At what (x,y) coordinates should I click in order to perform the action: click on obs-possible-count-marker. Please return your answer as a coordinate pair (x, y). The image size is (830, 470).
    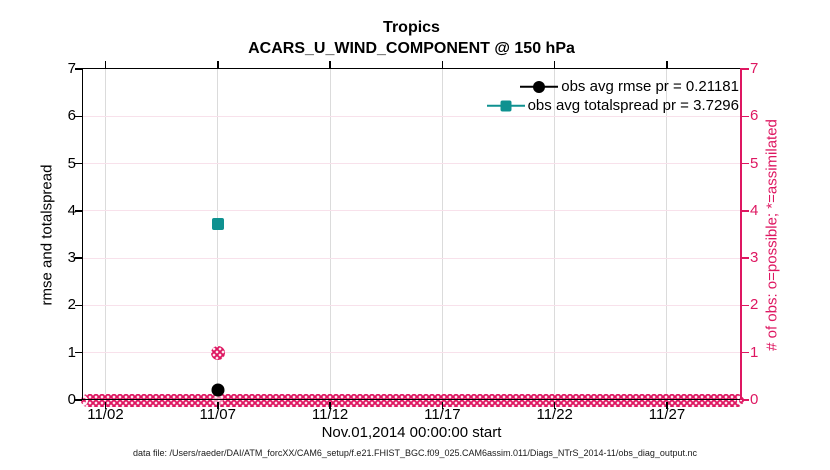
    Looking at the image, I should click on (217, 352).